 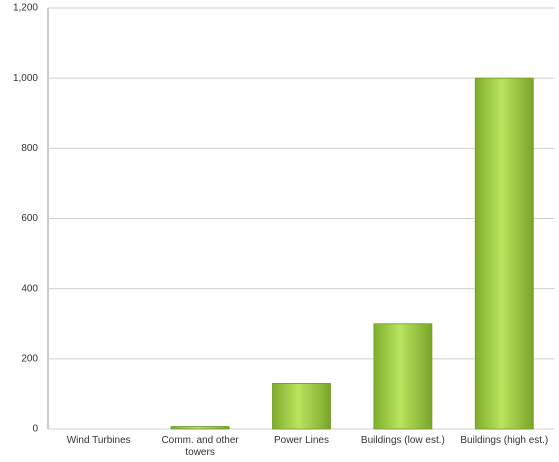 I want to click on x-tick-label-box: Wind Turbines, so click(x=98, y=440).